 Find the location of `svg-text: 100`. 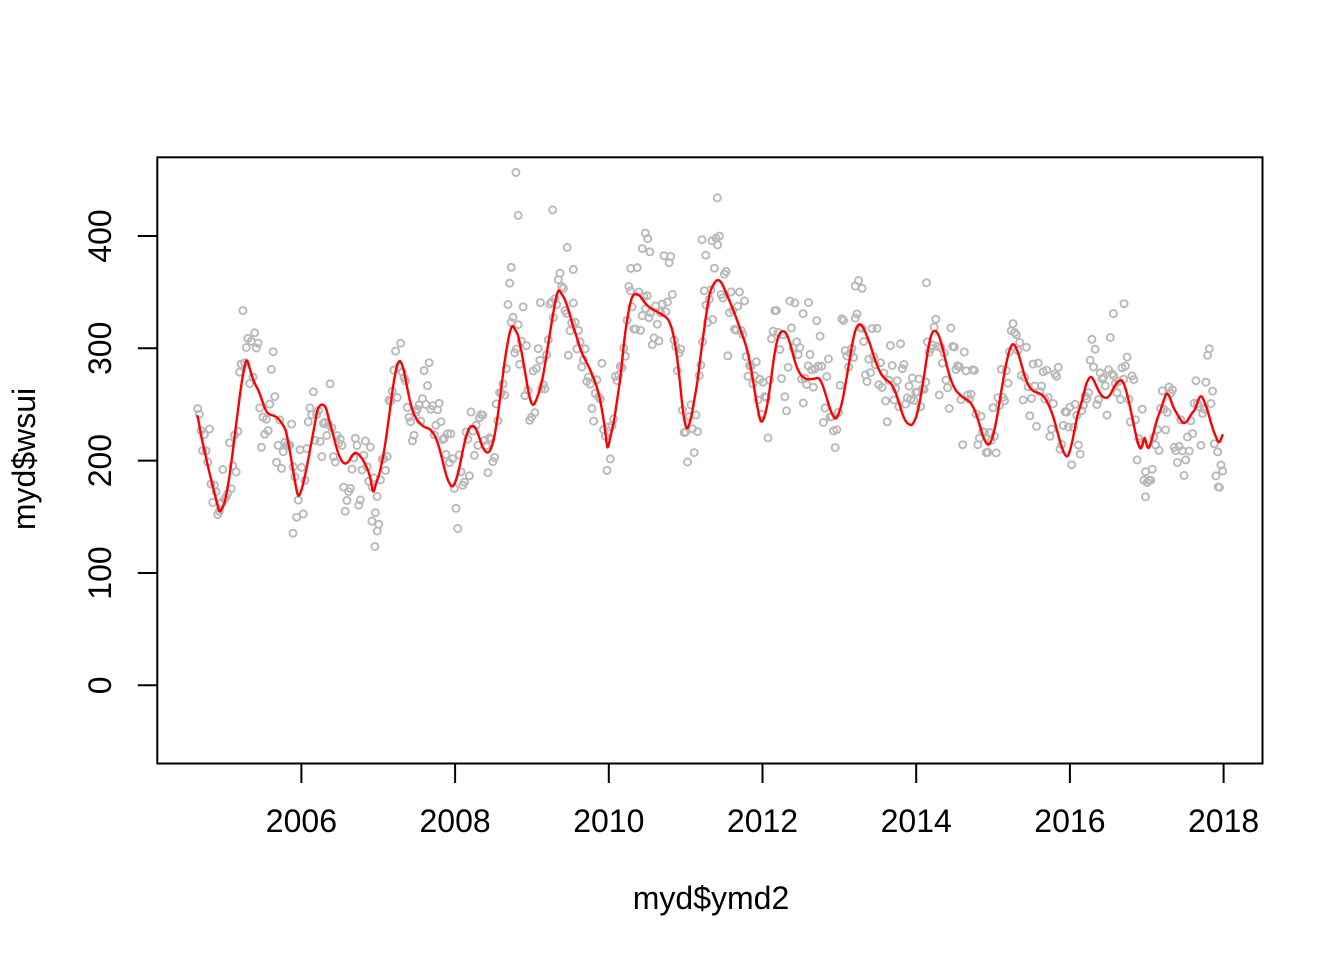

svg-text: 100 is located at coordinates (100, 572).